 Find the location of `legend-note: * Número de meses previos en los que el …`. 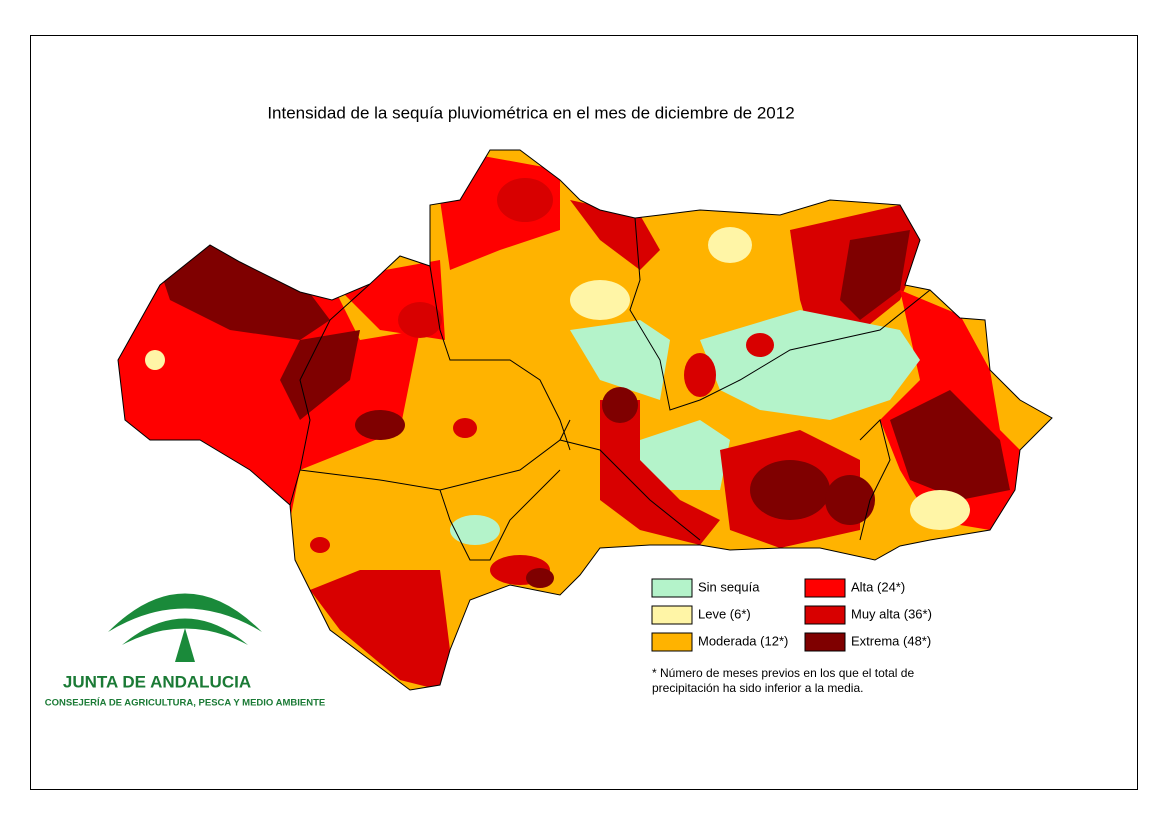

legend-note: * Número de meses previos en los que el … is located at coordinates (783, 673).